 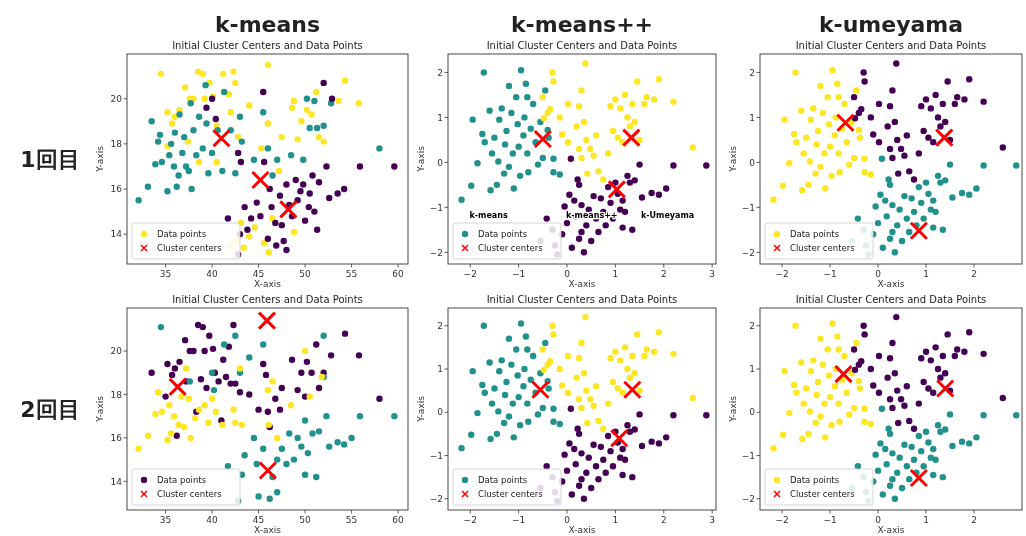 What do you see at coordinates (488, 215) in the screenshot?
I see `annotation: k-means` at bounding box center [488, 215].